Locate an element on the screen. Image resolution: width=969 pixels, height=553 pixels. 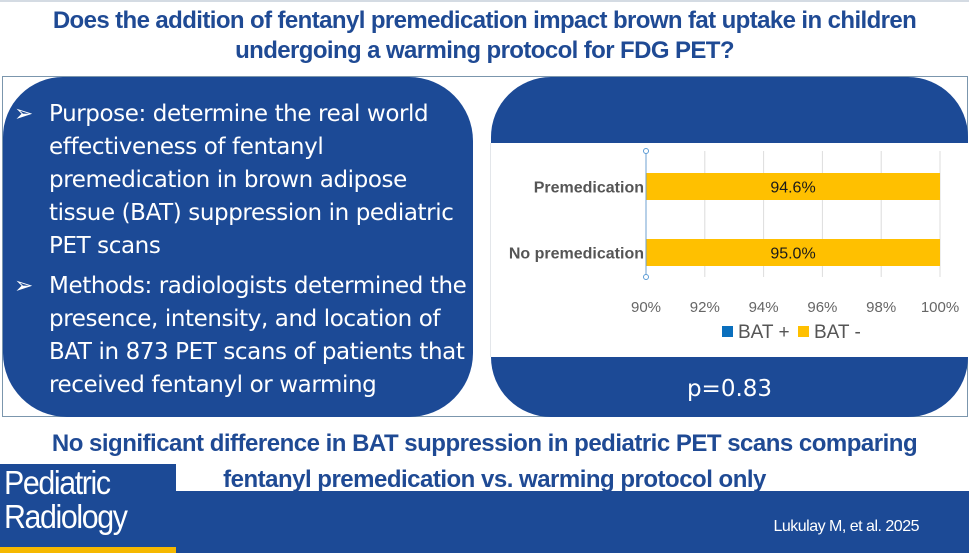
p-value: p=0.83 is located at coordinates (729, 389).